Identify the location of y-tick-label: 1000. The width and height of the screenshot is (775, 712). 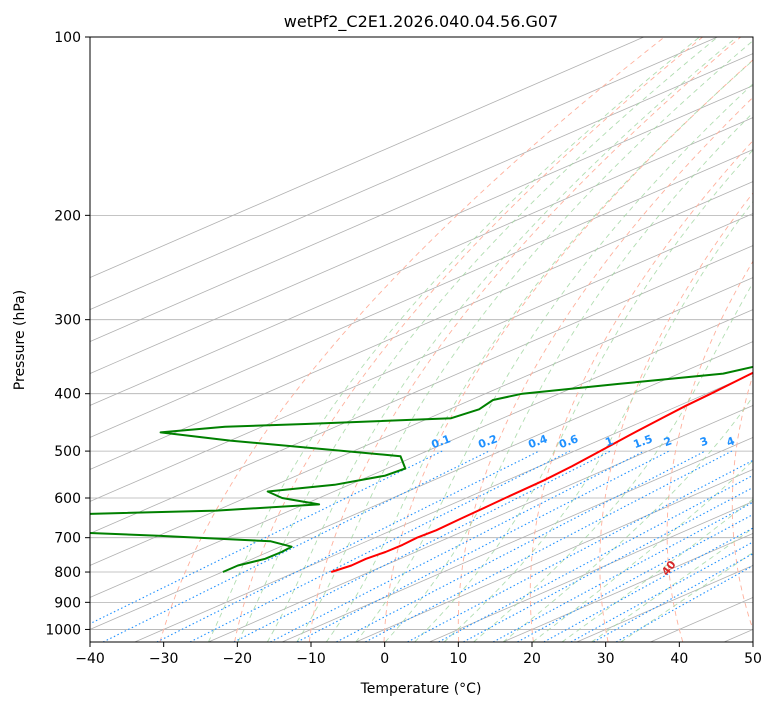
(63, 630).